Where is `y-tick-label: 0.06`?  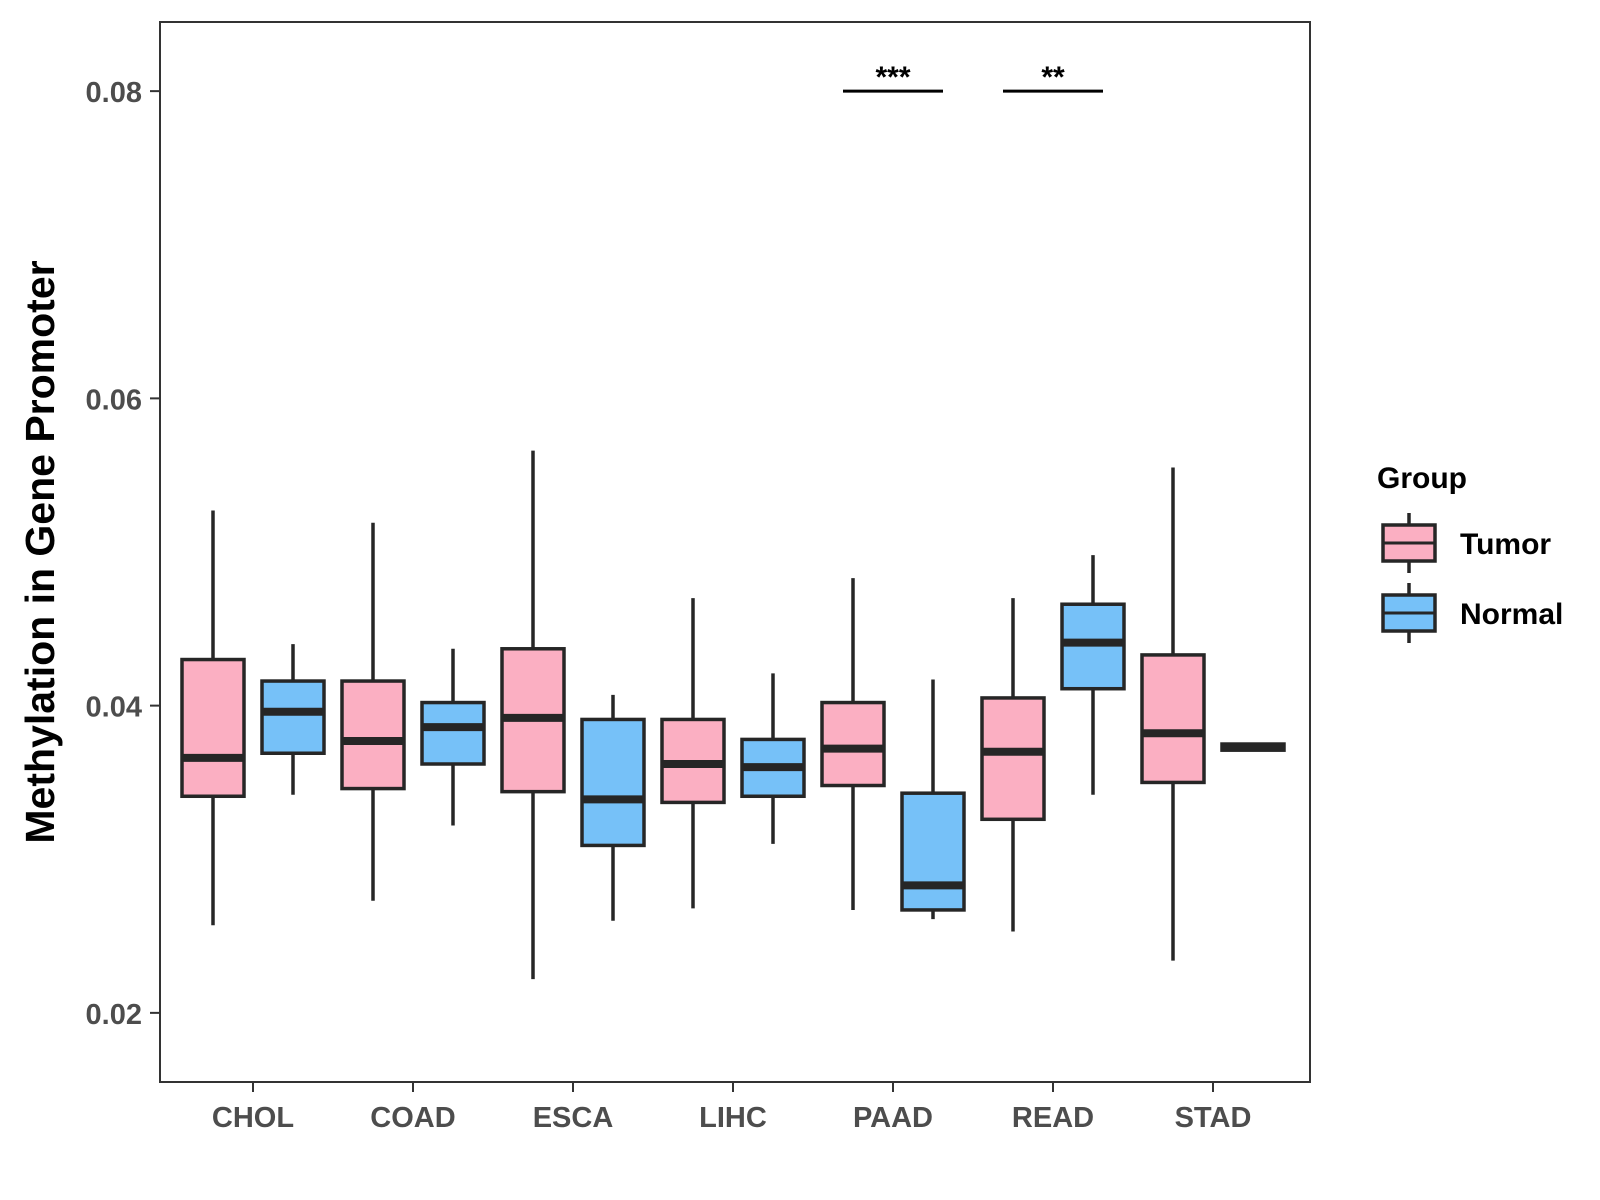
y-tick-label: 0.06 is located at coordinates (114, 400).